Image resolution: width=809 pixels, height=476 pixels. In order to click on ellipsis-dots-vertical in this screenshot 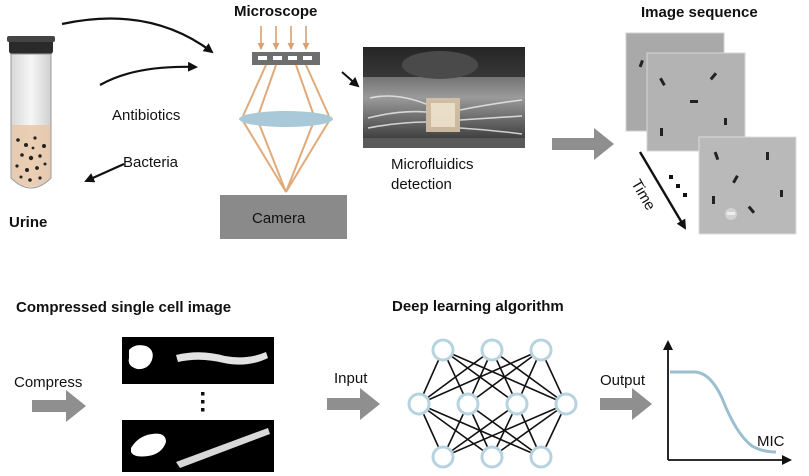, I will do `click(203, 402)`.